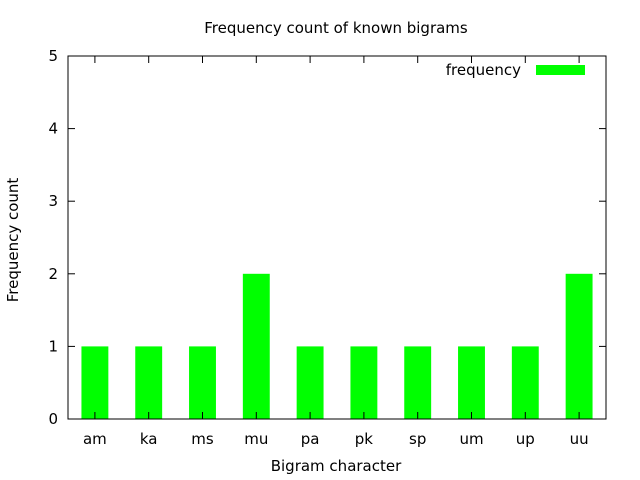 This screenshot has width=640, height=480. I want to click on bar-sp, so click(418, 382).